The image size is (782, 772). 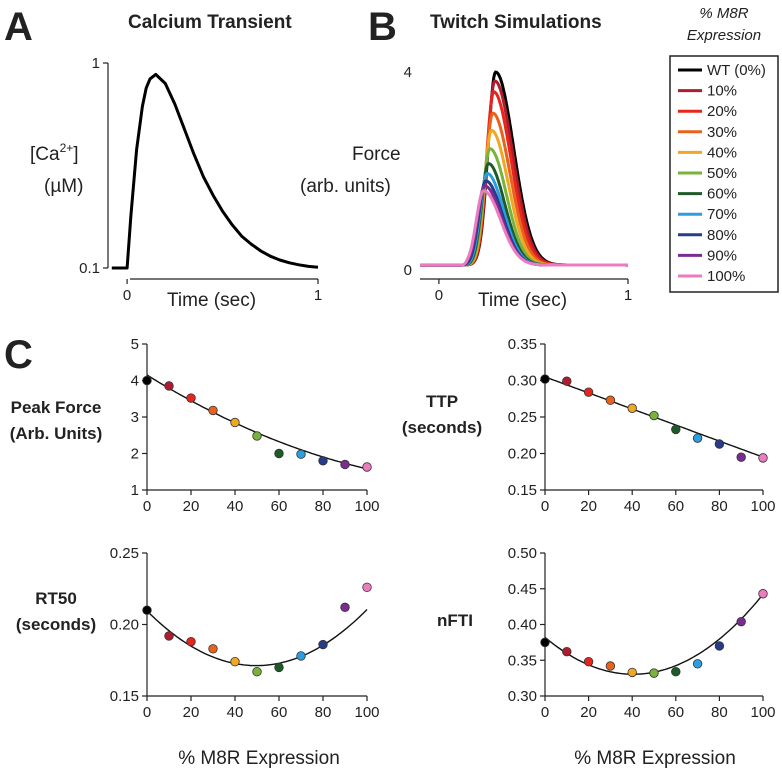 I want to click on rt50-chart: 0.15 0.20 0.25 0 20 40 60 80 100 RT50 (seconds), so click(x=198, y=633).